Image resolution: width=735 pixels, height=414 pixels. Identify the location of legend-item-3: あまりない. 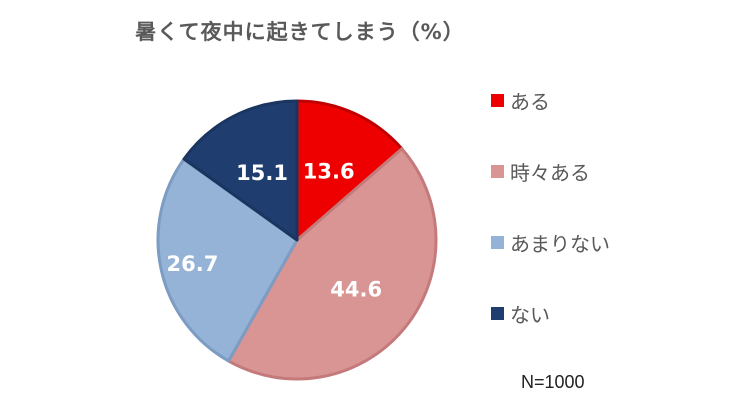
(550, 242).